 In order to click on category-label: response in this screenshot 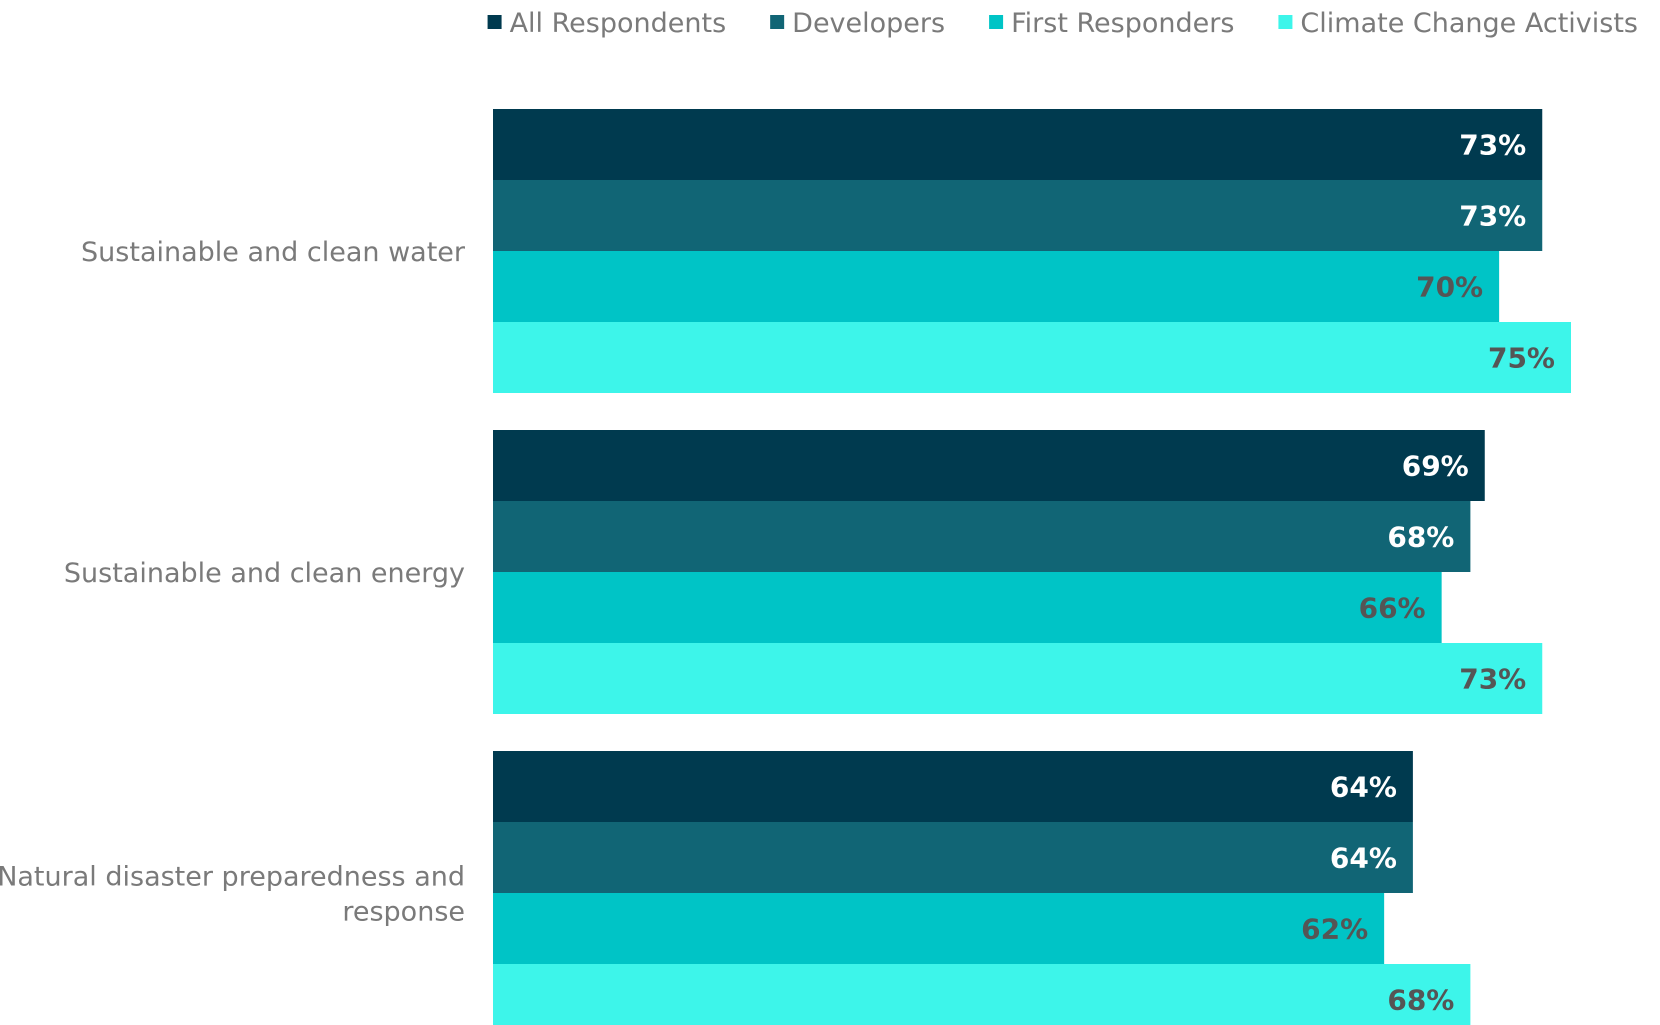, I will do `click(403, 912)`.